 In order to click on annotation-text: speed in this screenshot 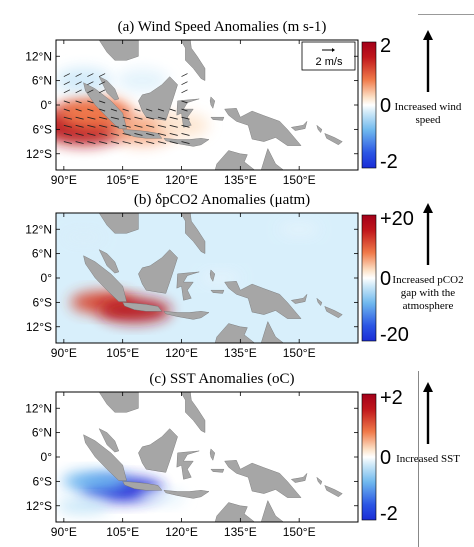, I will do `click(428, 120)`.